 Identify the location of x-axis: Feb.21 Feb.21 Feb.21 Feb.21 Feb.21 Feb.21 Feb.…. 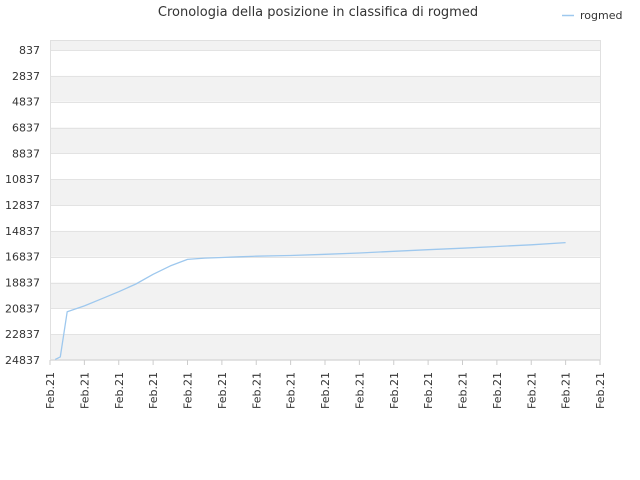
(325, 384).